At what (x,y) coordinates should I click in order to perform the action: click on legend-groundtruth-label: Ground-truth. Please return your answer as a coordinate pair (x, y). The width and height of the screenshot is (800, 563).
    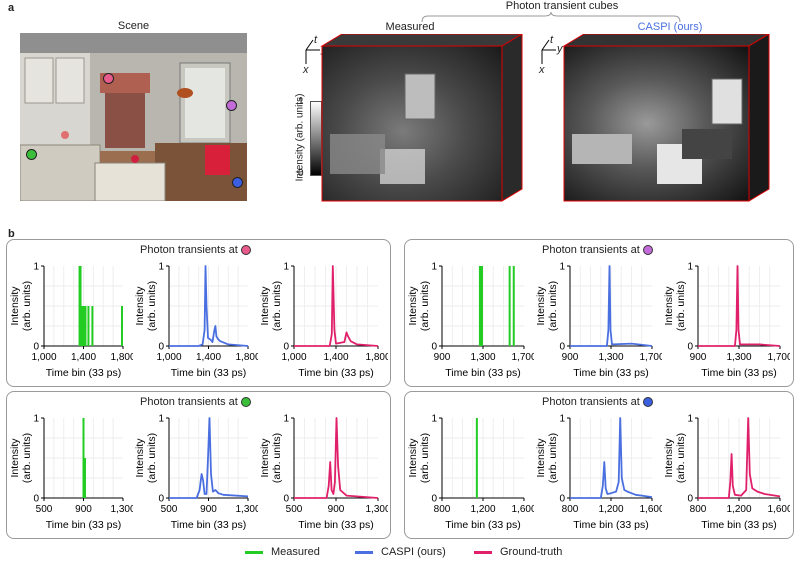
    Looking at the image, I should click on (531, 552).